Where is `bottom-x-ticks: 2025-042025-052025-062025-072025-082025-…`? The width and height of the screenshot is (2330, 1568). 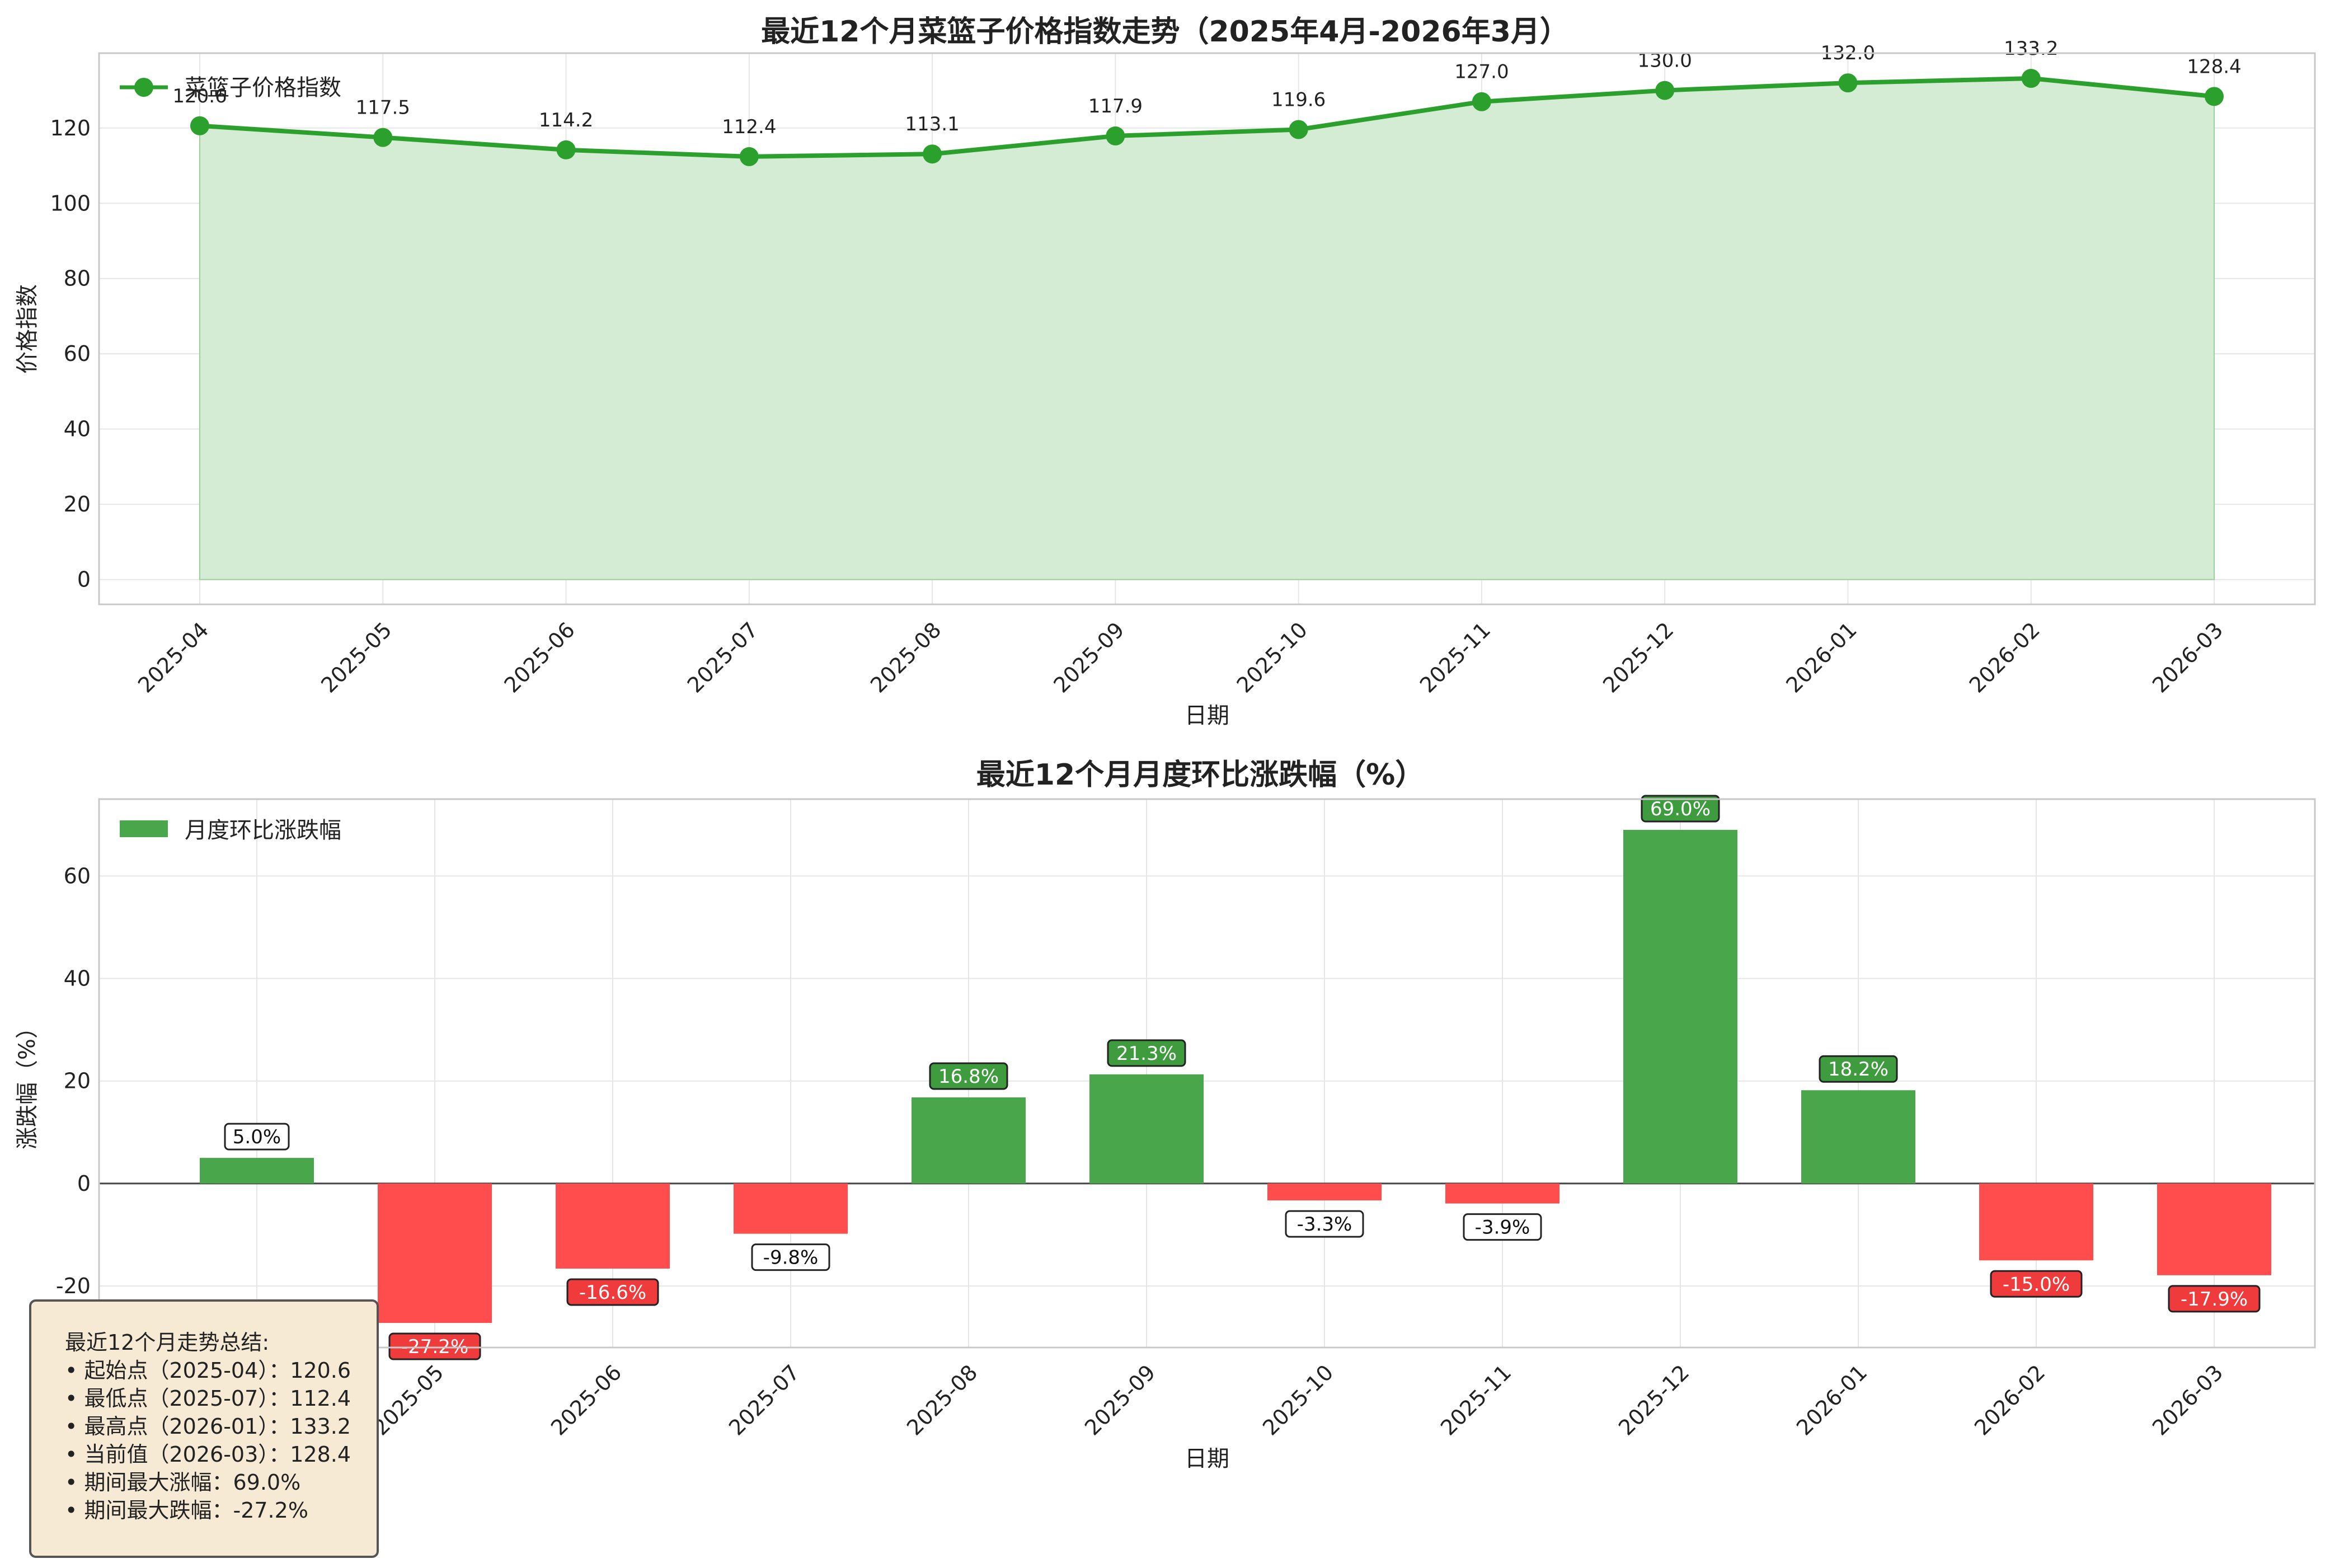 bottom-x-ticks: 2025-042025-052025-062025-072025-082025-… is located at coordinates (1209, 1400).